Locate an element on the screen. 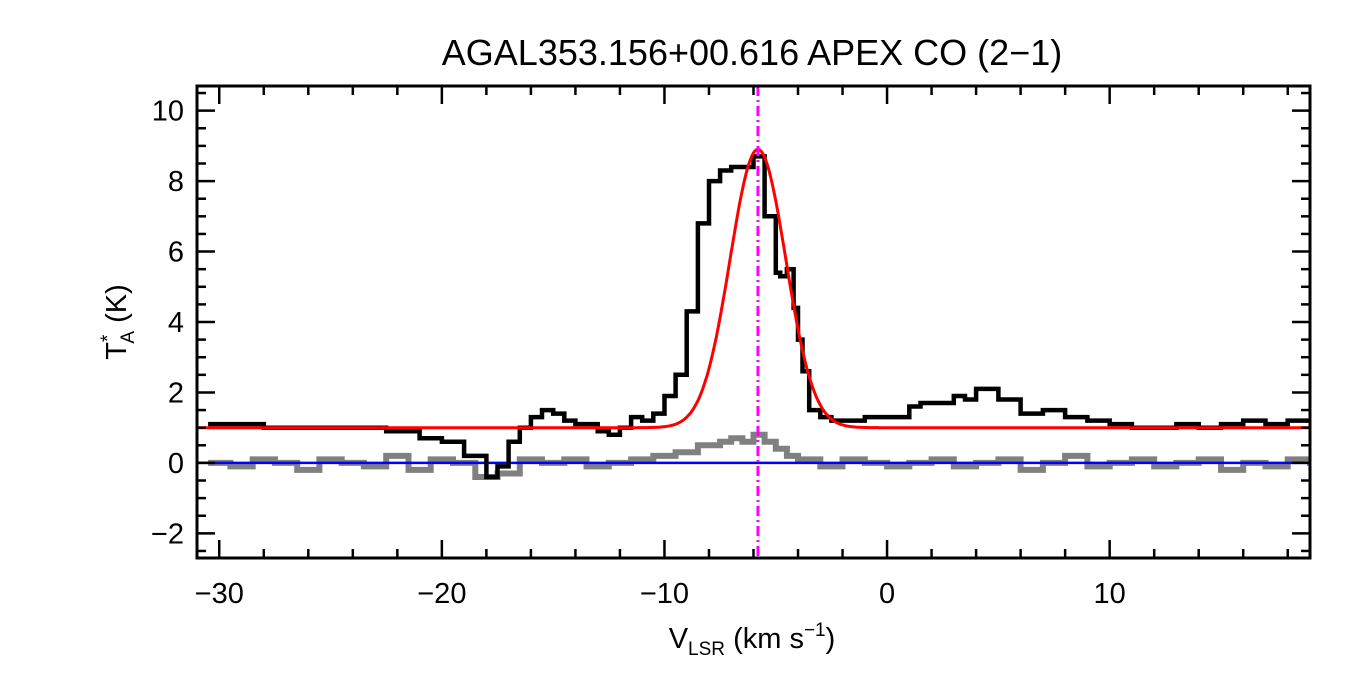 This screenshot has height=675, width=1350. chart-title: AGAL353.156+00.616 APEX CO (2−1) is located at coordinates (752, 52).